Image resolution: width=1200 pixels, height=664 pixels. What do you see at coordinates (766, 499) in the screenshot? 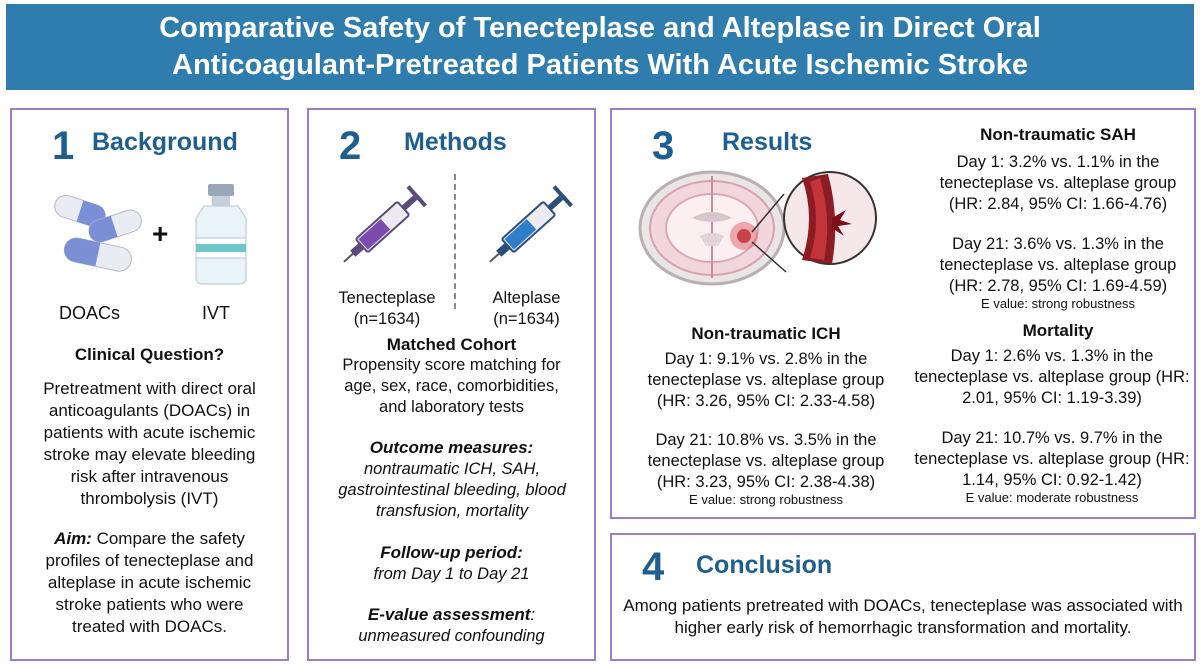
I see `ich-evalue: E value: strong robustness` at bounding box center [766, 499].